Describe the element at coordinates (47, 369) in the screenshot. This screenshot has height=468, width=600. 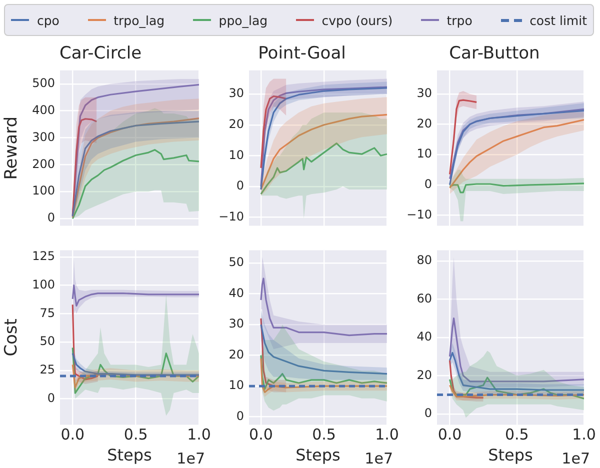
I see `y-tick-label: 25` at that location.